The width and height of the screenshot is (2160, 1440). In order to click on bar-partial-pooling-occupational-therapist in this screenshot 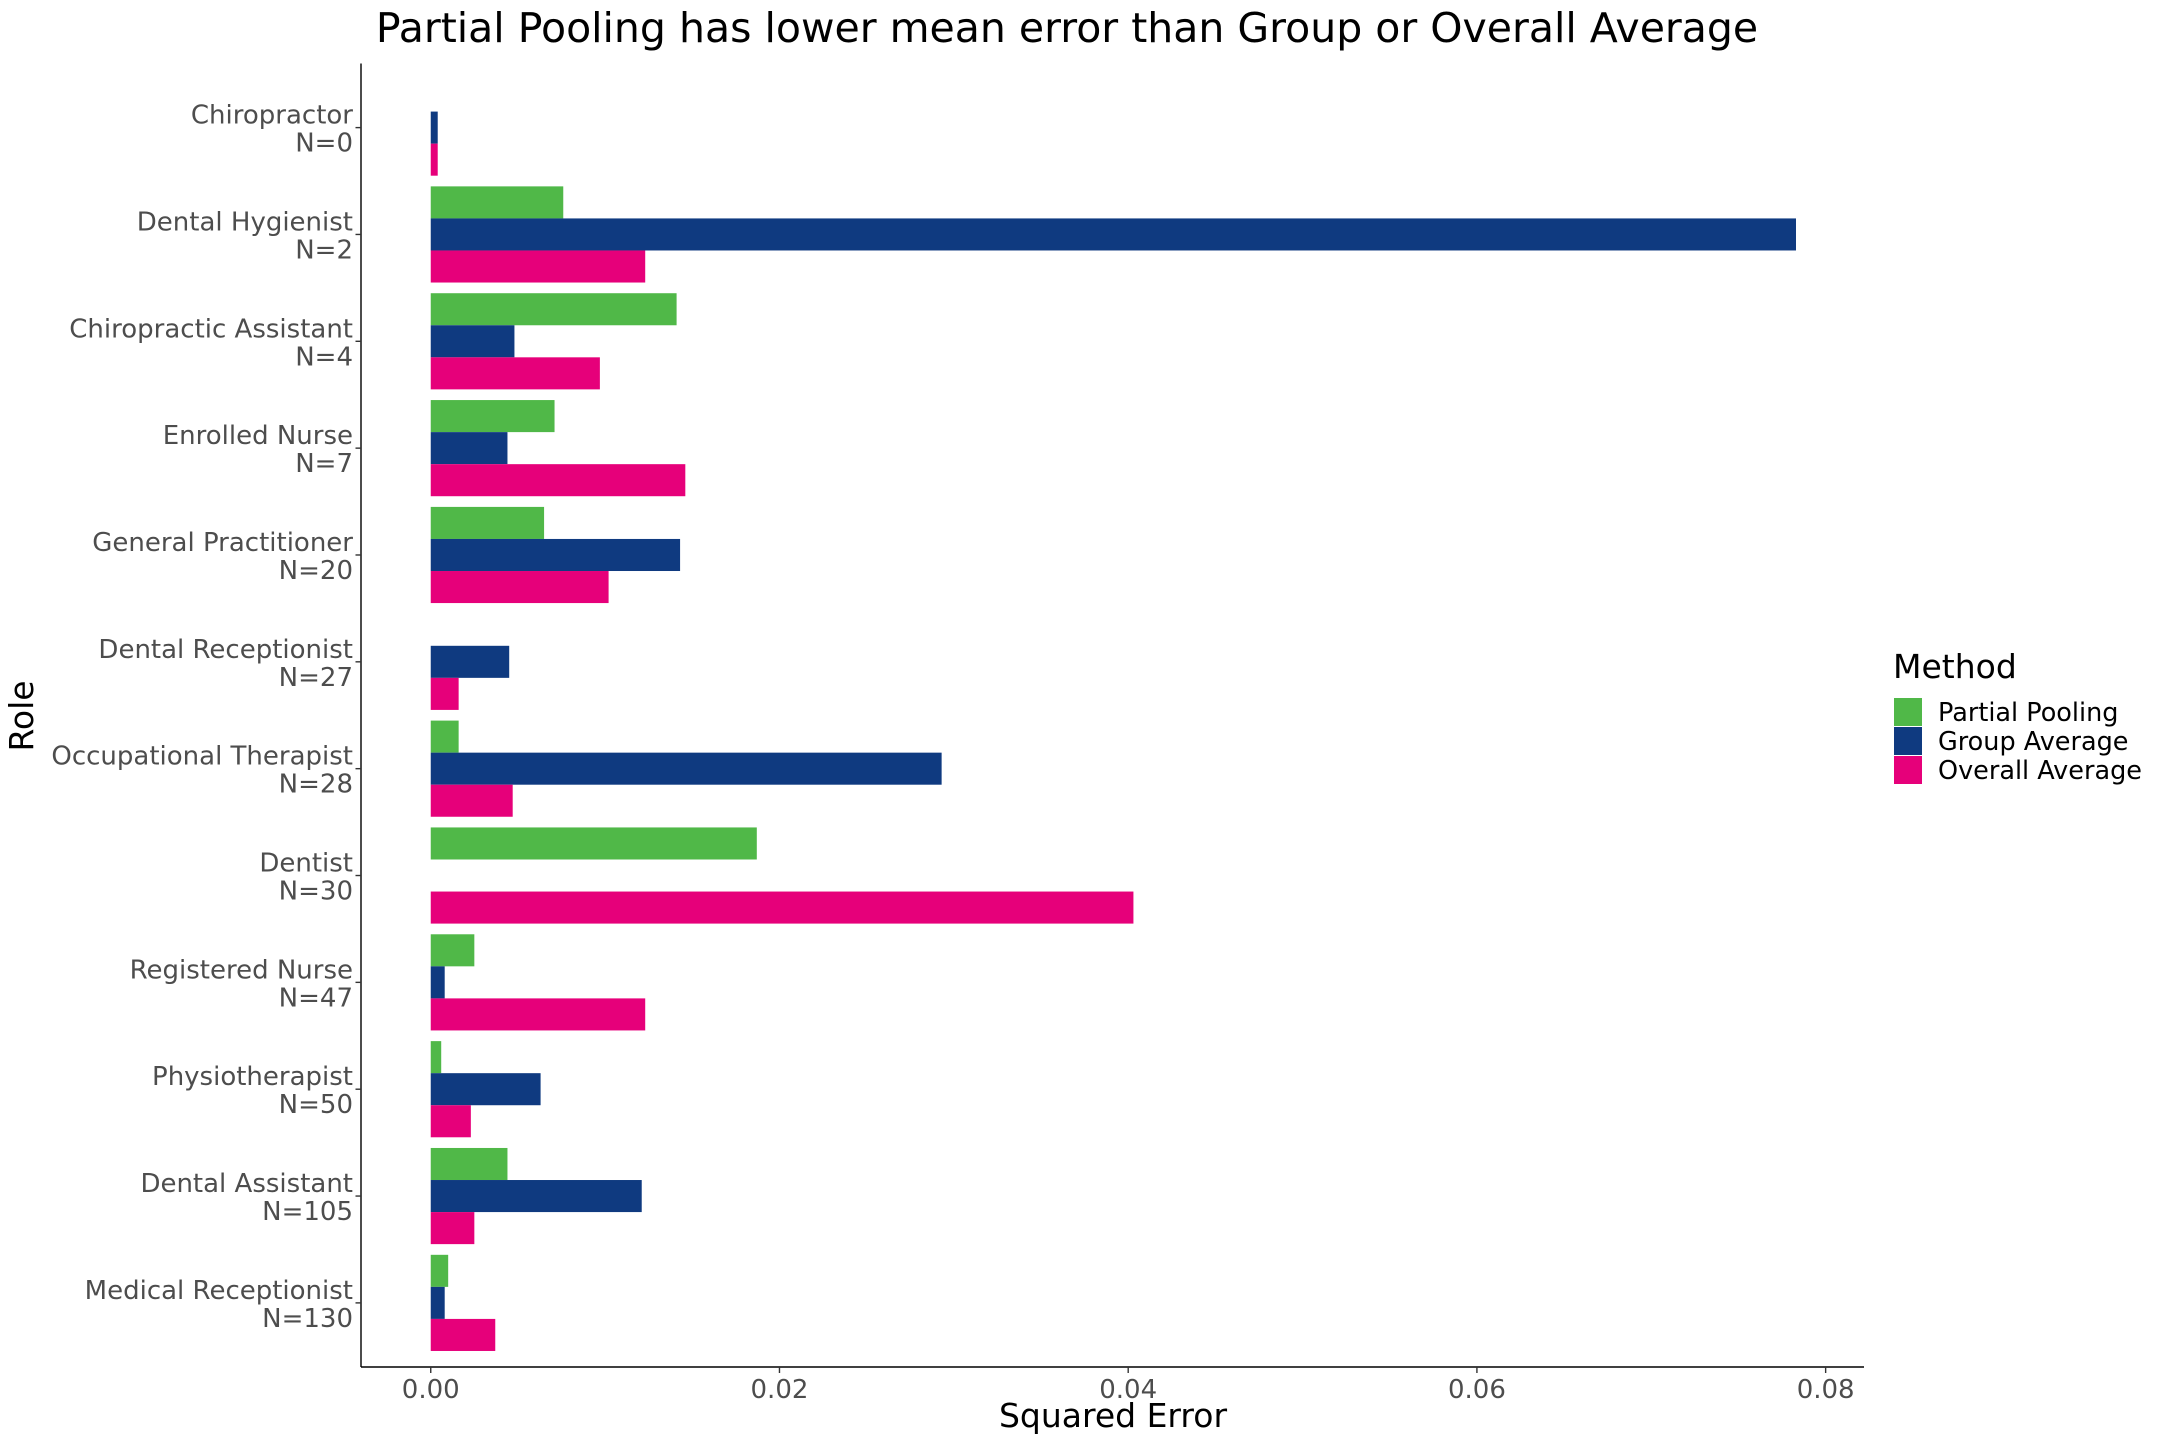, I will do `click(444, 736)`.